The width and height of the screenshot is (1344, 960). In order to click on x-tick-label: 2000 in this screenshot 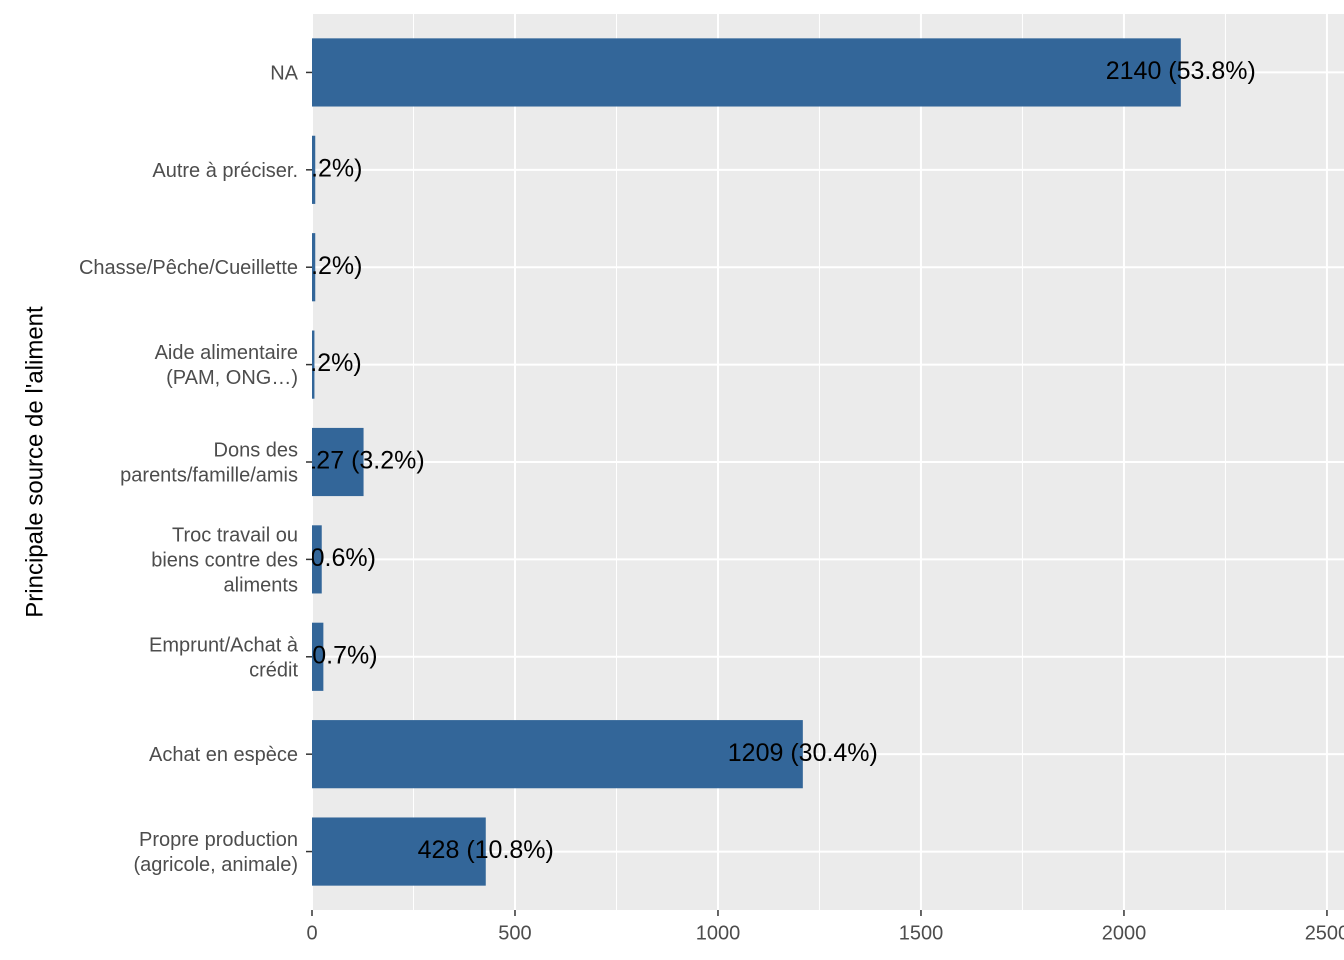, I will do `click(1124, 933)`.